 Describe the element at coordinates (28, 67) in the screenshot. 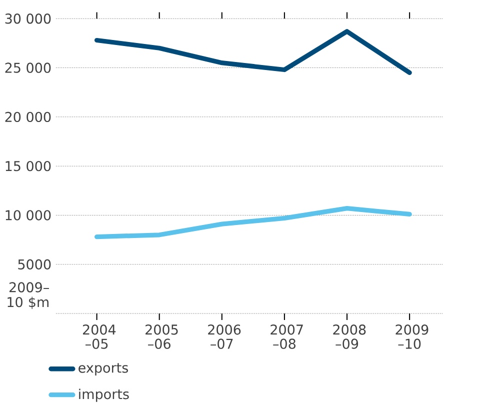

I see `y-tick-label: 25 000` at that location.